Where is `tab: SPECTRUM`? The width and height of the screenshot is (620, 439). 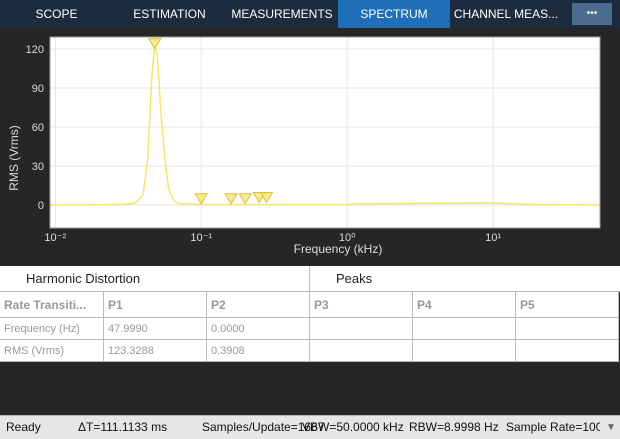
tab: SPECTRUM is located at coordinates (394, 14).